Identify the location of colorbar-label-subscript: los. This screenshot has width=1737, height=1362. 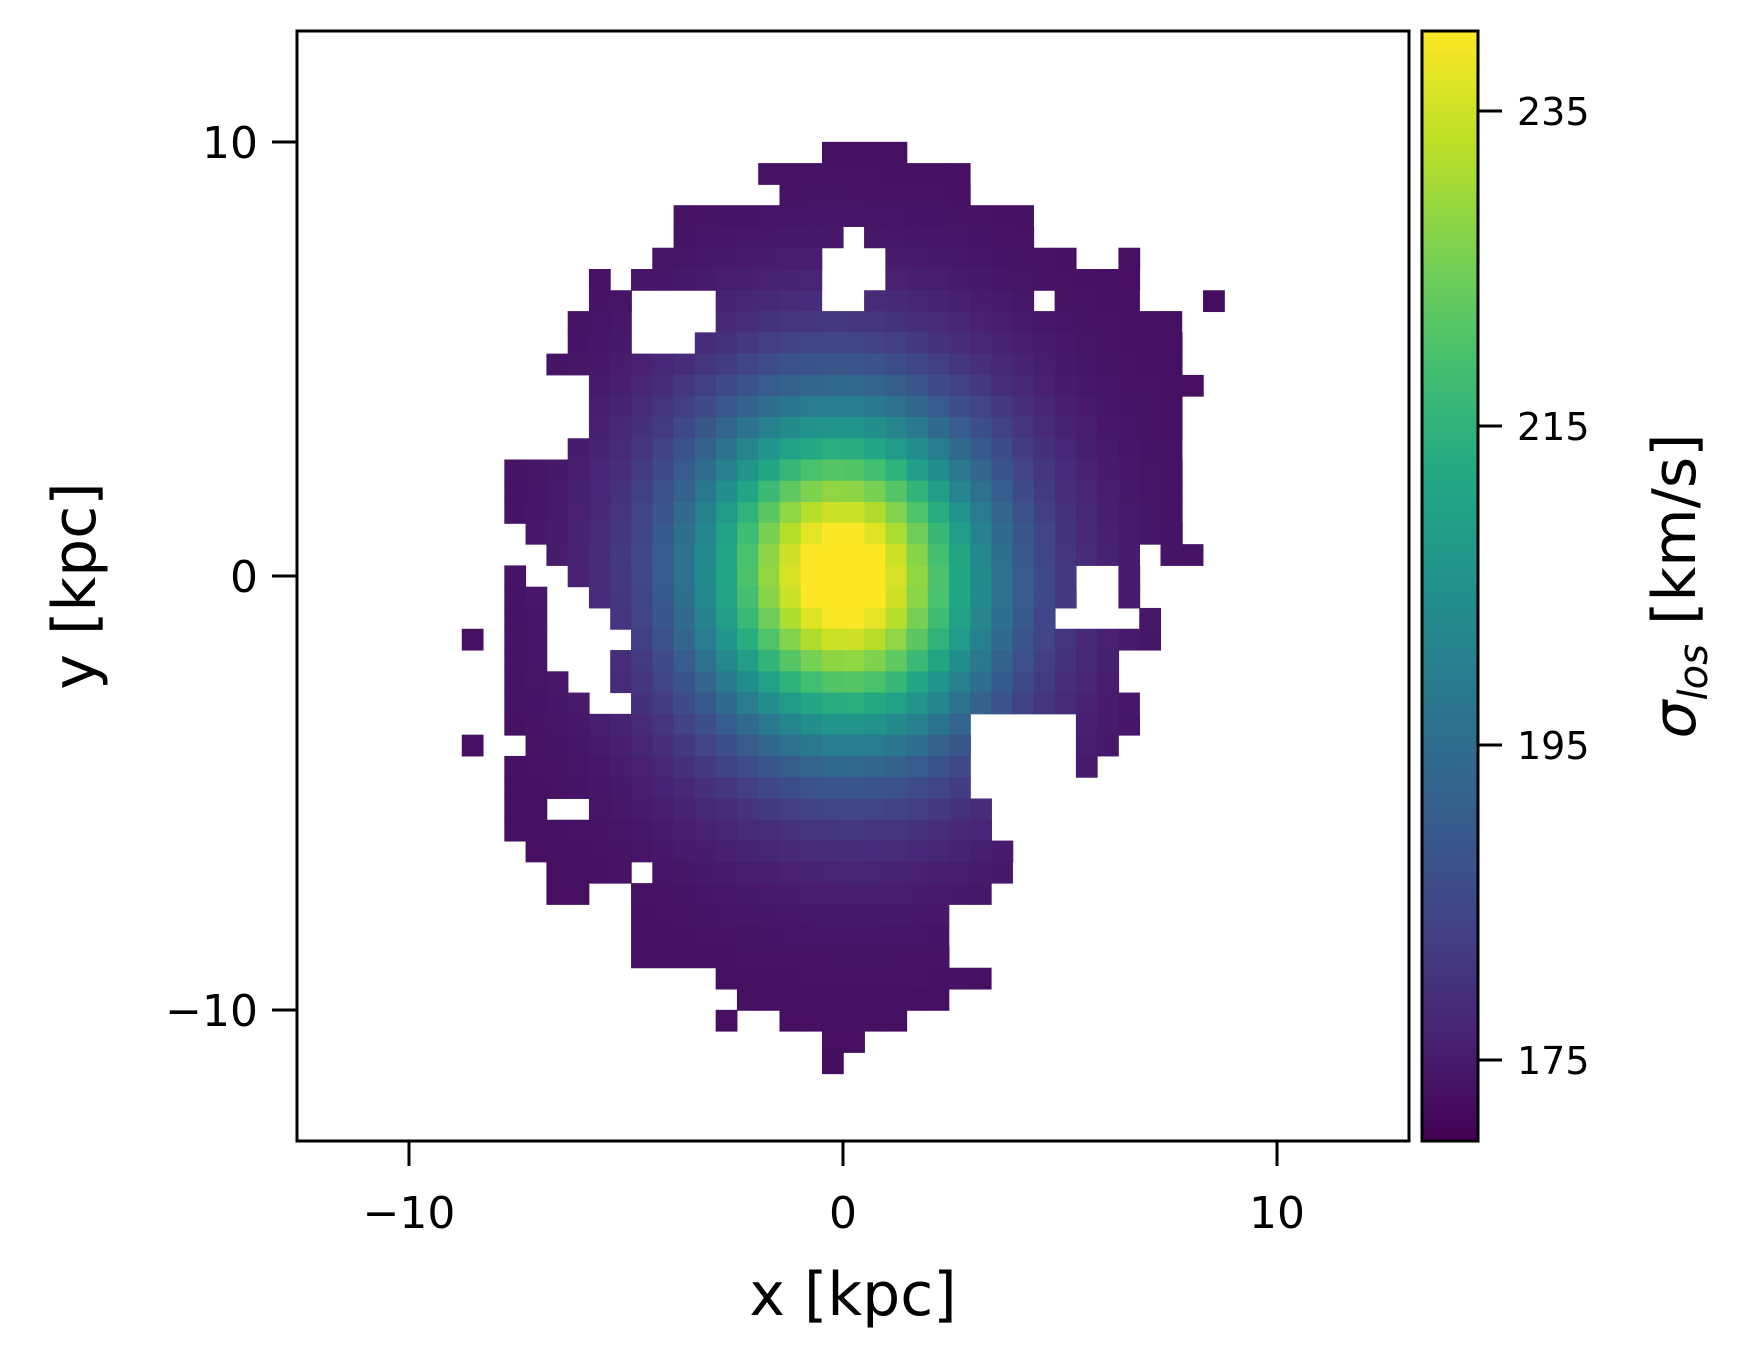
(1694, 672).